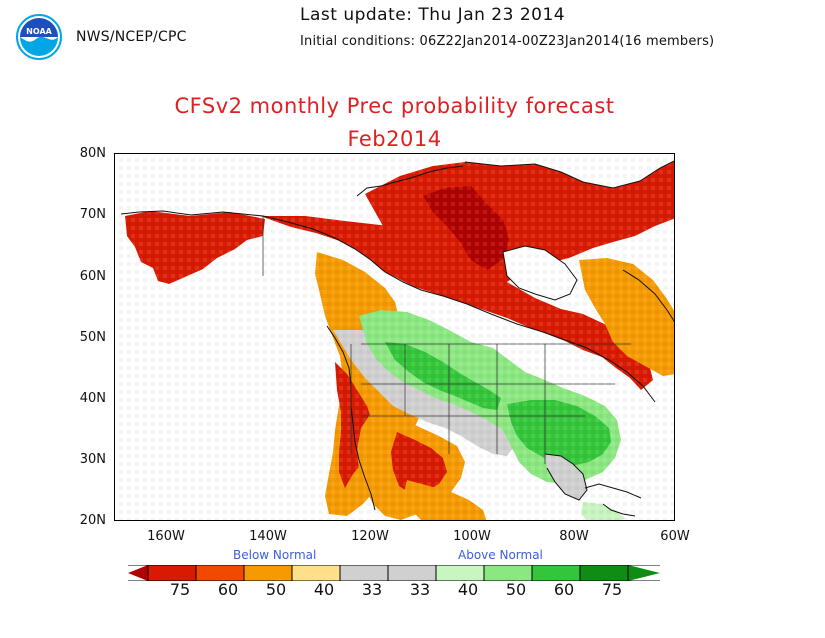 Image resolution: width=825 pixels, height=638 pixels. What do you see at coordinates (92, 520) in the screenshot?
I see `lat-label-20n: 20N` at bounding box center [92, 520].